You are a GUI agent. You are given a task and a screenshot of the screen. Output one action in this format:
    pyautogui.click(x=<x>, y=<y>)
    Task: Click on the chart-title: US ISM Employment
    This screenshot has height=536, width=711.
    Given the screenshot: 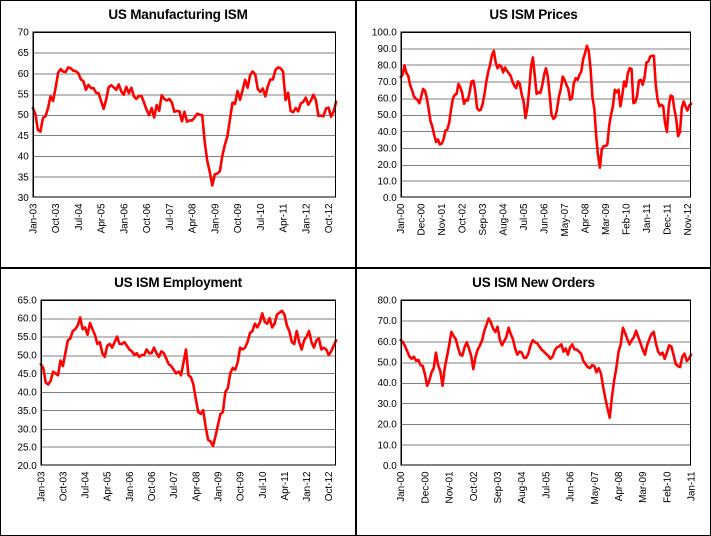 What is the action you would take?
    pyautogui.click(x=178, y=282)
    